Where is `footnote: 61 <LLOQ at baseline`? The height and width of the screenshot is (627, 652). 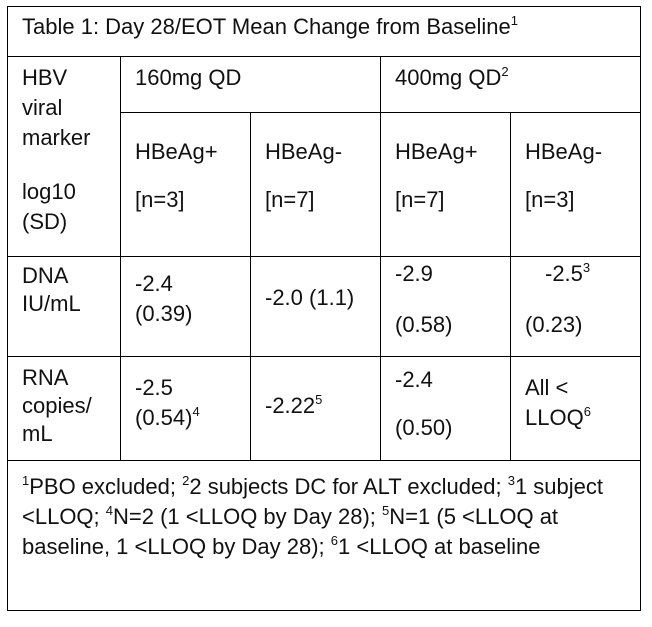
footnote: 61 <LLOQ at baseline is located at coordinates (436, 546).